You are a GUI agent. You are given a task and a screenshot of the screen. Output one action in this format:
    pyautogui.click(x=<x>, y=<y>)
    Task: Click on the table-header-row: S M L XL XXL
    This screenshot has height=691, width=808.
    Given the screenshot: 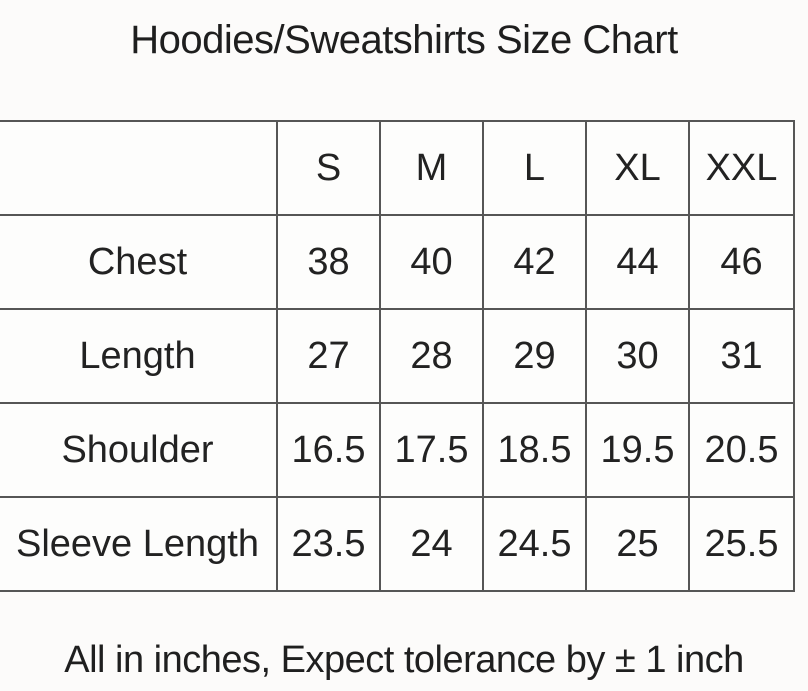 What is the action you would take?
    pyautogui.click(x=397, y=168)
    